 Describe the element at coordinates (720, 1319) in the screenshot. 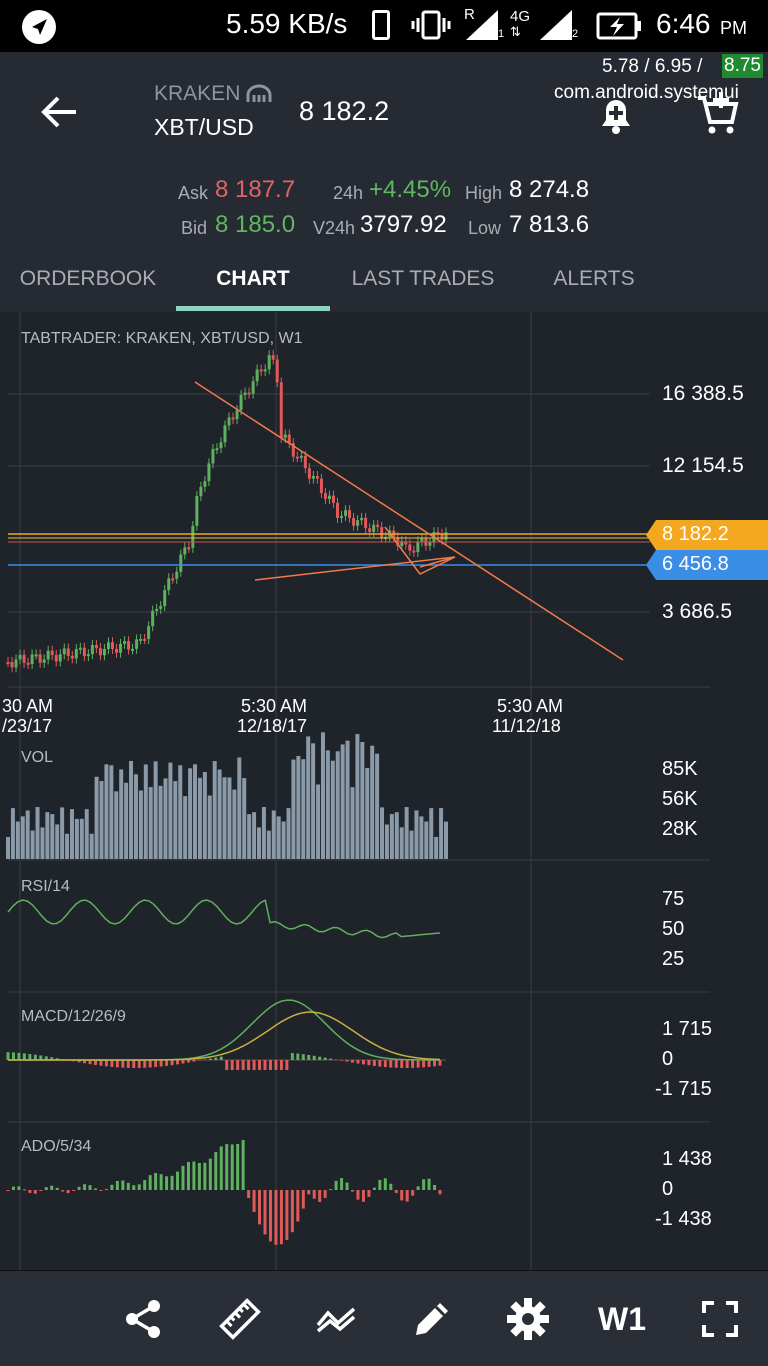

I see `fullscreen-icon` at that location.